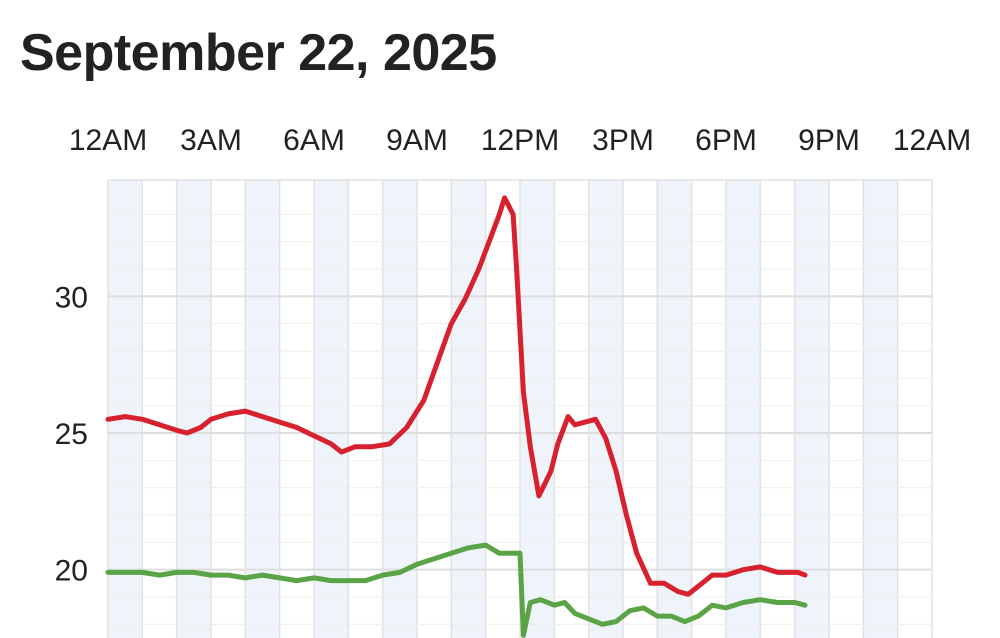 This screenshot has width=1000, height=638. I want to click on y-tick-label: 30, so click(71, 297).